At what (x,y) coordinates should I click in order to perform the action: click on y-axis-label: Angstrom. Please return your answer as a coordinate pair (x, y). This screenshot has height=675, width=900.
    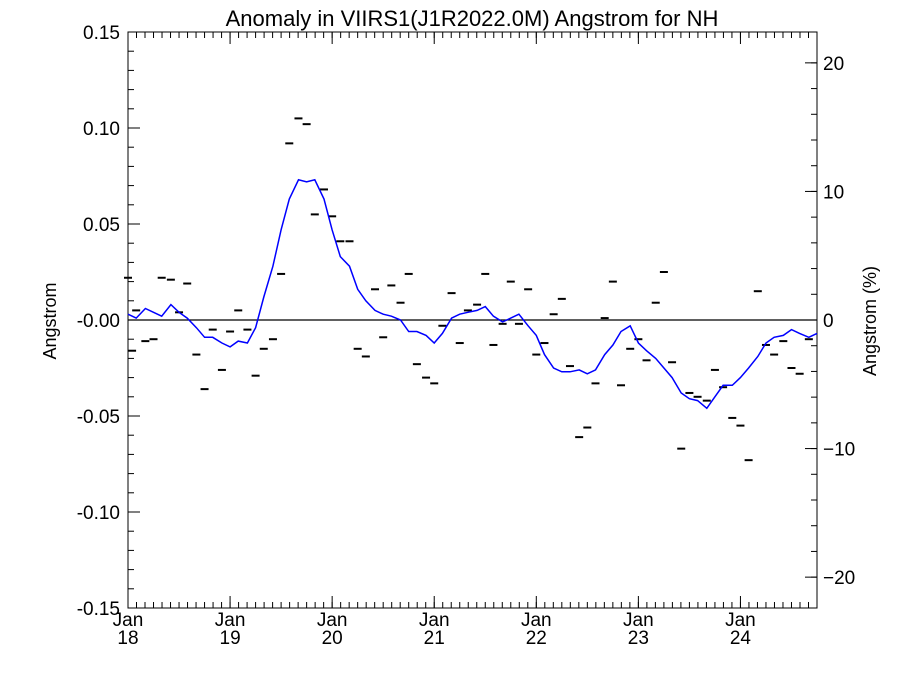
    Looking at the image, I should click on (50, 320).